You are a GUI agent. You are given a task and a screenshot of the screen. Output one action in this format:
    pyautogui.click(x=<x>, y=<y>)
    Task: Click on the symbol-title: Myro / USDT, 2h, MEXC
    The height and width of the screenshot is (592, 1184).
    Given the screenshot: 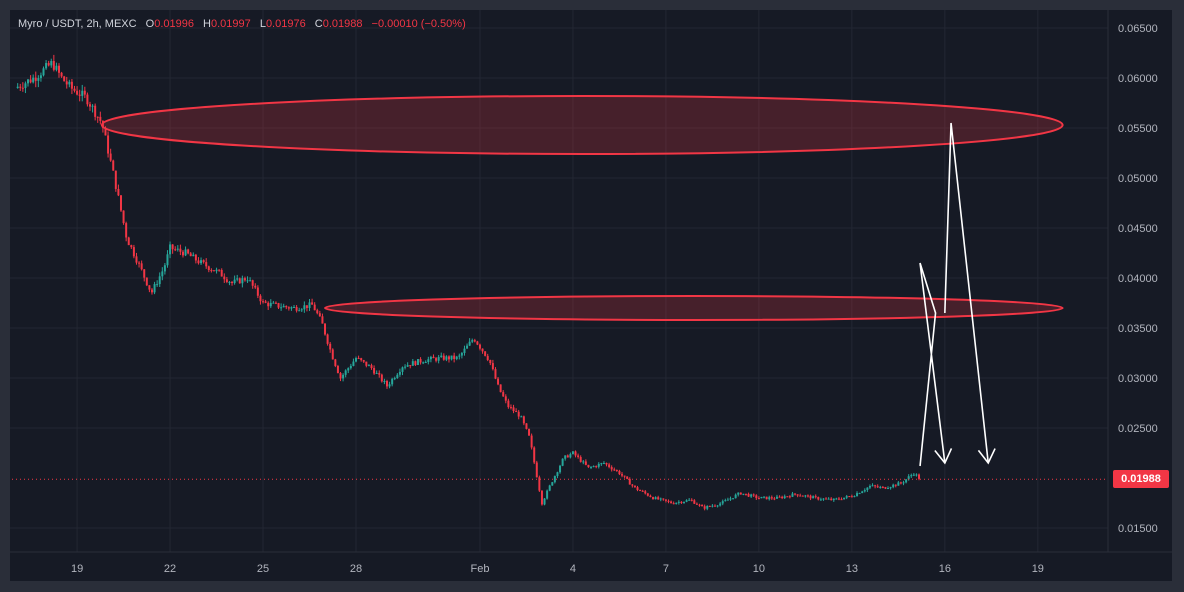 What is the action you would take?
    pyautogui.click(x=77, y=24)
    